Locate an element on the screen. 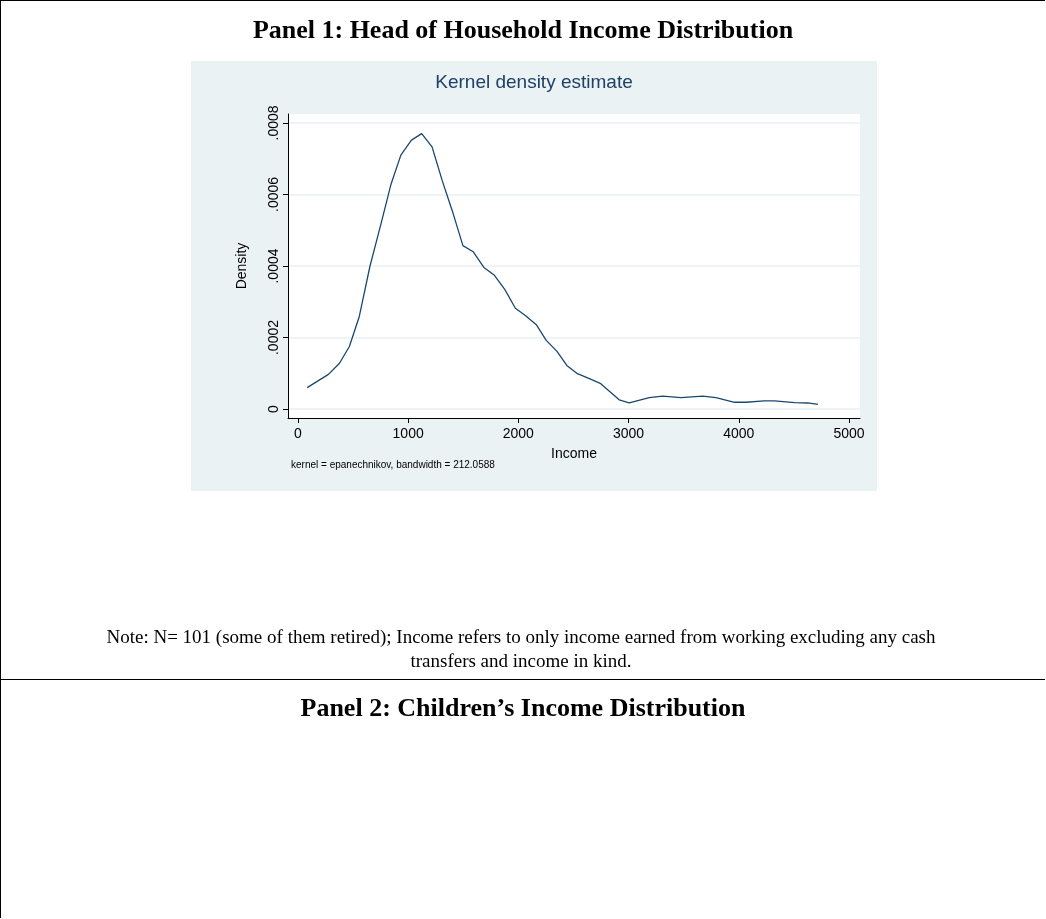 The height and width of the screenshot is (919, 1046). x-tick-label: 4000 is located at coordinates (739, 433).